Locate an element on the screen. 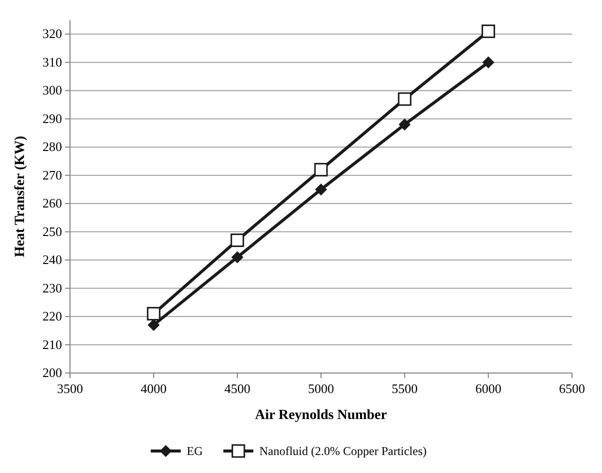 The height and width of the screenshot is (473, 602). y-tick-label: 260 is located at coordinates (52, 203).